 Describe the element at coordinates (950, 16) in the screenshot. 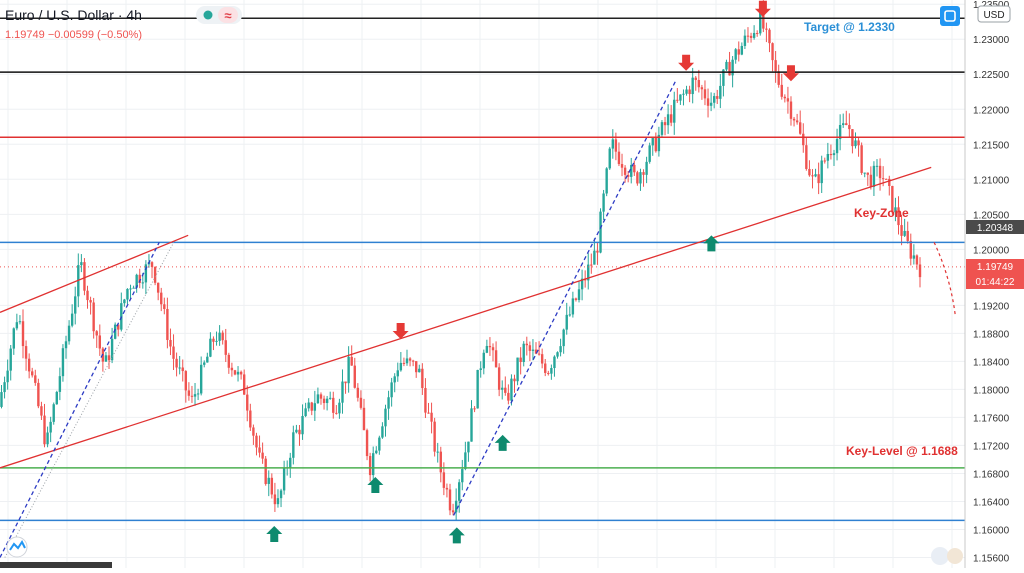

I see `fullscreen-button` at that location.